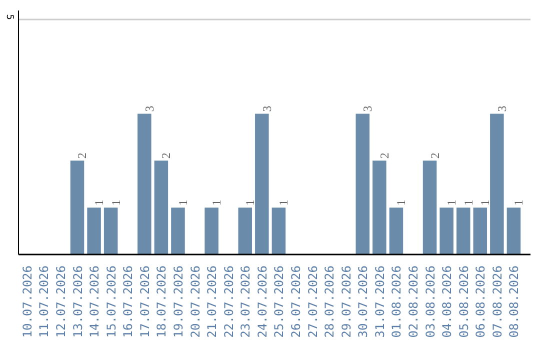 The image size is (540, 340). Describe the element at coordinates (44, 301) in the screenshot. I see `x-tick-label: 11.07.2026` at that location.